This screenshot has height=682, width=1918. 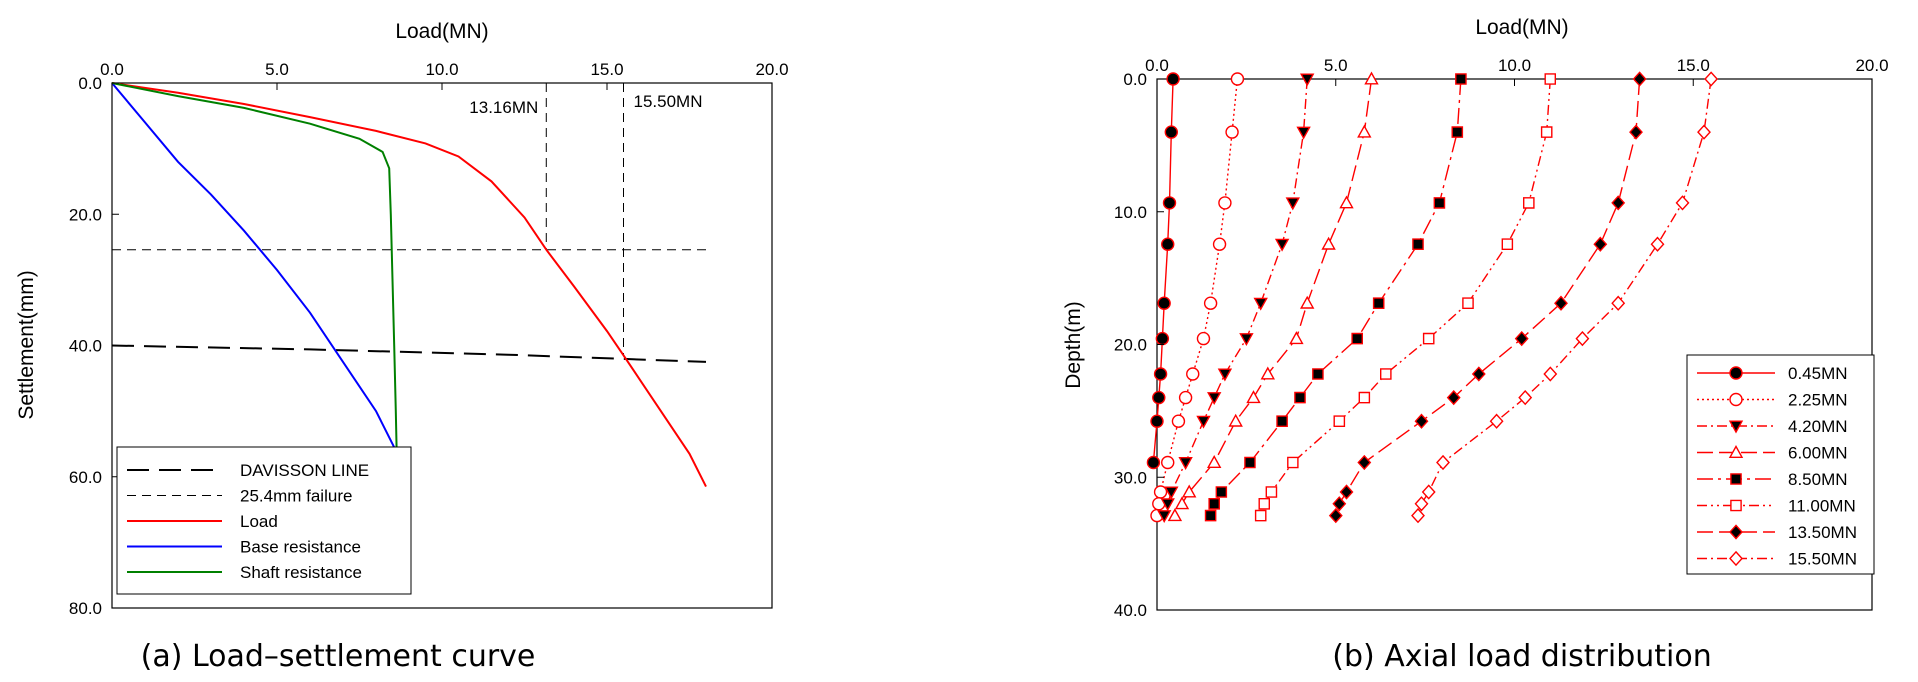 I want to click on x-tick-label: 10.0, so click(x=1514, y=65).